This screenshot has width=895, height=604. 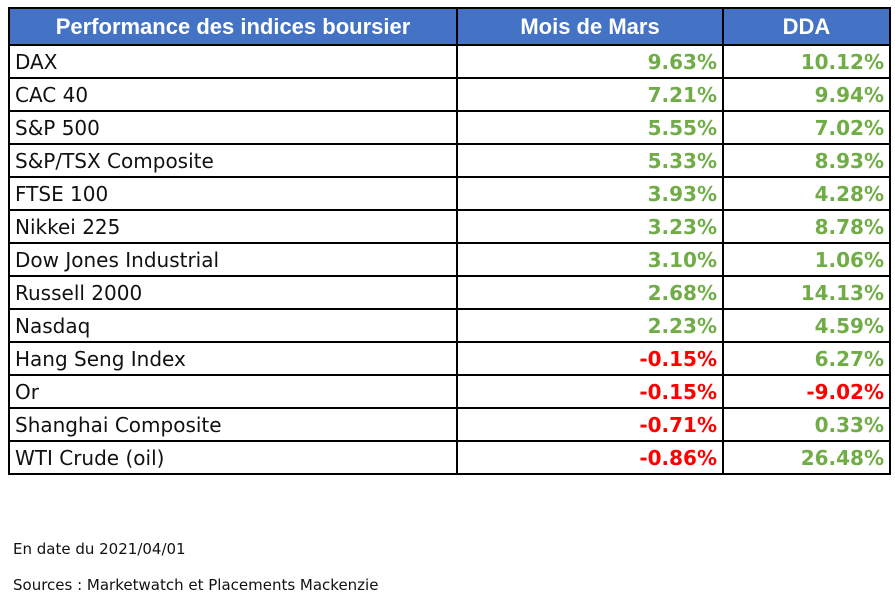 What do you see at coordinates (806, 94) in the screenshot?
I see `ytd-value: 9.94%` at bounding box center [806, 94].